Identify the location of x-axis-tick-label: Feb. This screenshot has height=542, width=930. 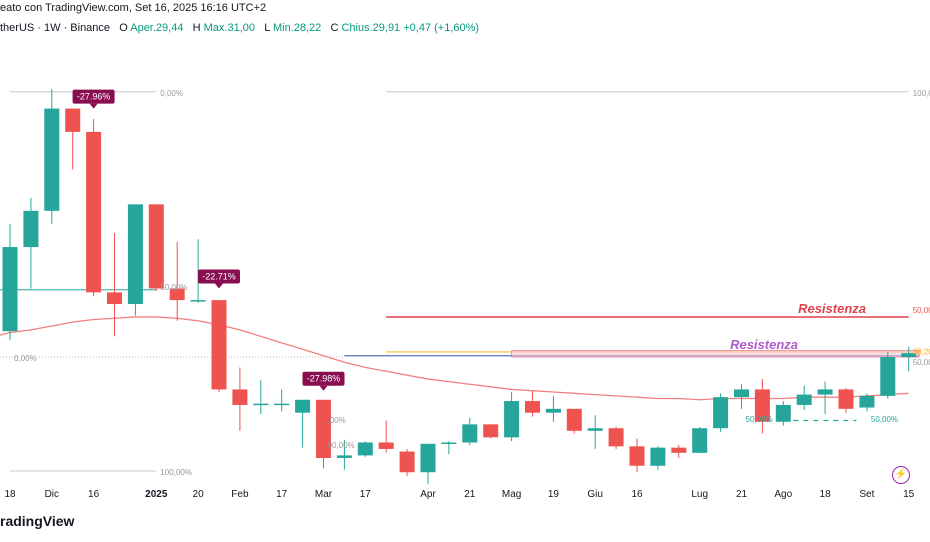
(240, 494).